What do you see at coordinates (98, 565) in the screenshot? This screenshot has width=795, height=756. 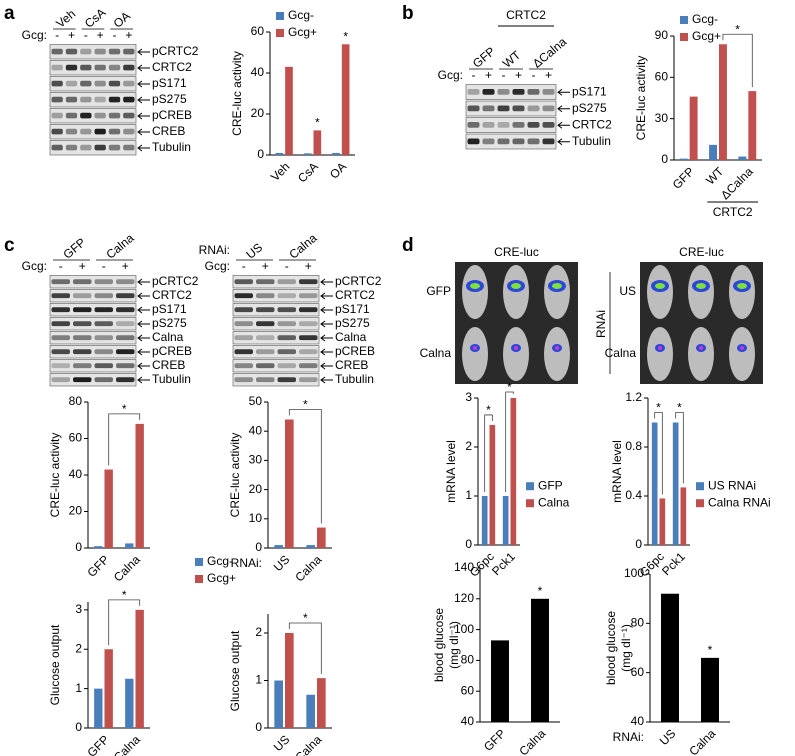 I see `x-tick-label: GFP` at bounding box center [98, 565].